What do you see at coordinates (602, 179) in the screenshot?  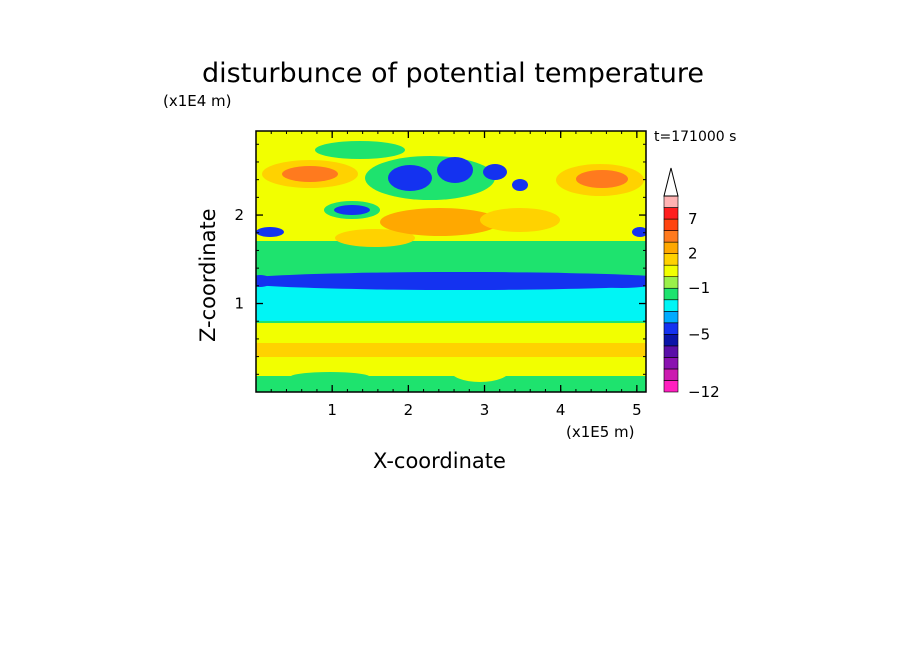 I see `warm-lobe-right-core` at bounding box center [602, 179].